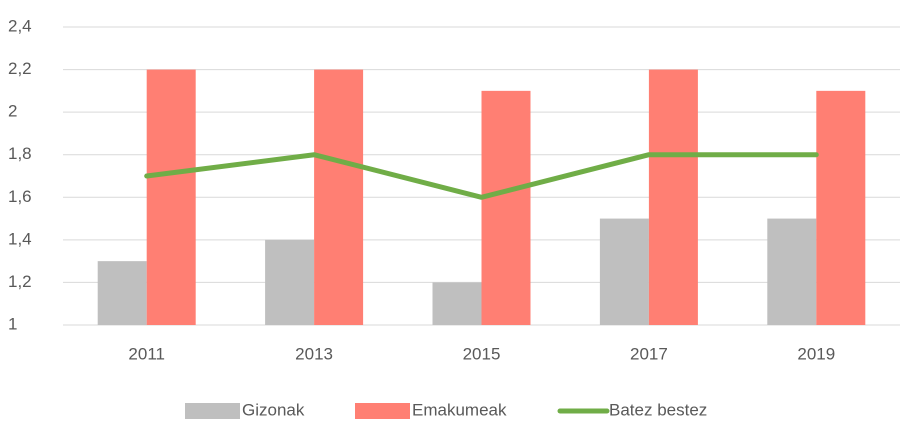 This screenshot has width=911, height=422. I want to click on y-tick-label: 2,2, so click(20, 68).